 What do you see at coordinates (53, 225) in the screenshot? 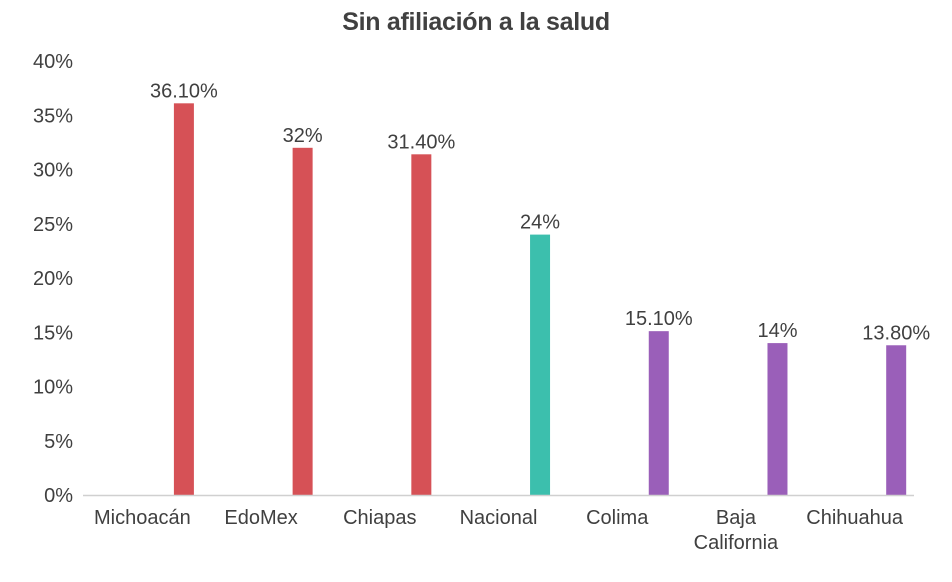
I see `y-tick-label: 25%` at bounding box center [53, 225].